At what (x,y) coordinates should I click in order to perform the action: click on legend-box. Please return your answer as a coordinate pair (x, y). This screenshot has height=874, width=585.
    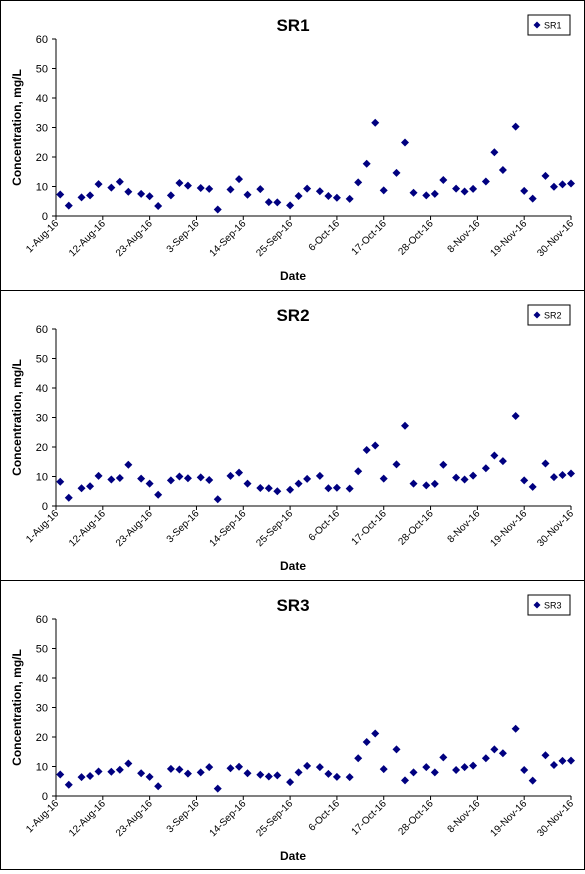
    Looking at the image, I should click on (549, 605).